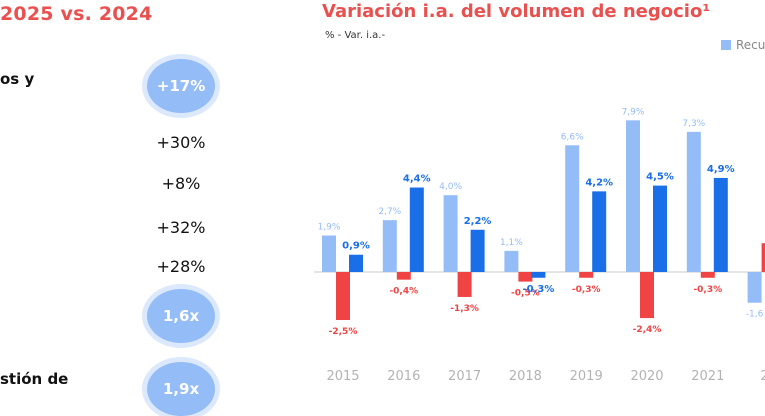  Describe the element at coordinates (755, 315) in the screenshot. I see `data-label-s1-20: -1,6` at that location.